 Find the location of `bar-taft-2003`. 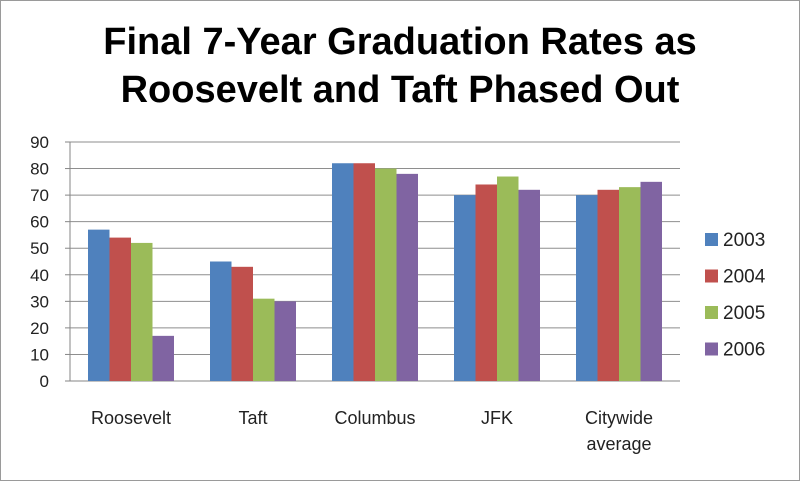

bar-taft-2003 is located at coordinates (221, 321).